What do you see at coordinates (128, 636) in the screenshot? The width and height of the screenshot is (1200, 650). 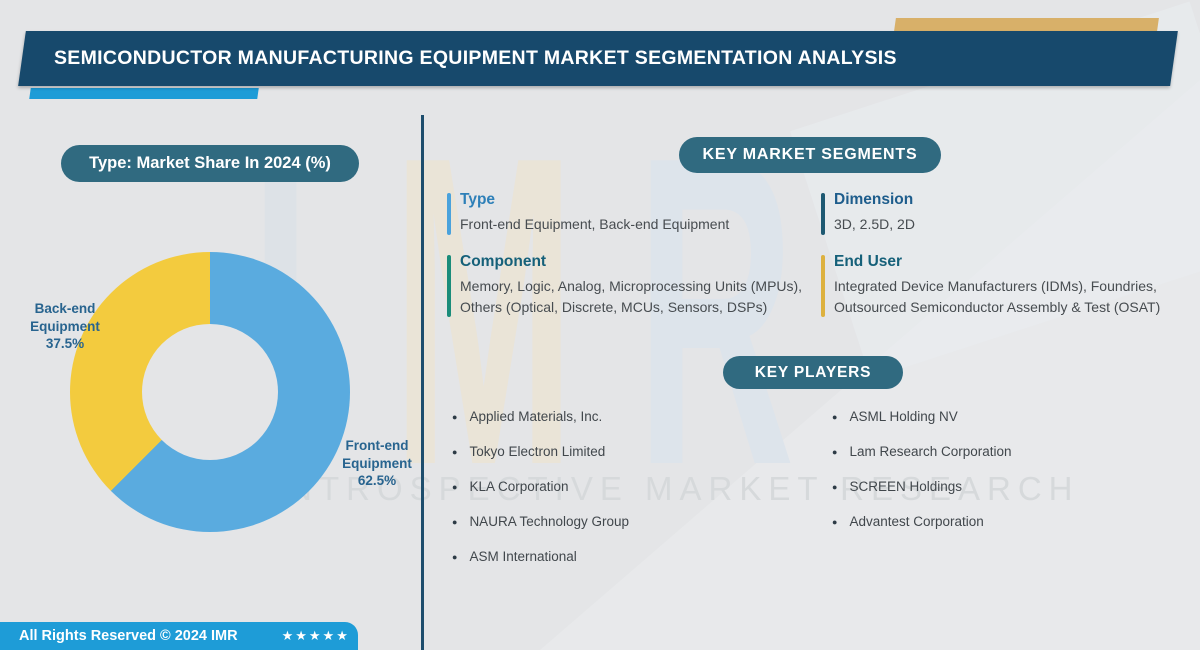 I see `copyright-text: All Rights Reserved © 2024 IMR` at bounding box center [128, 636].